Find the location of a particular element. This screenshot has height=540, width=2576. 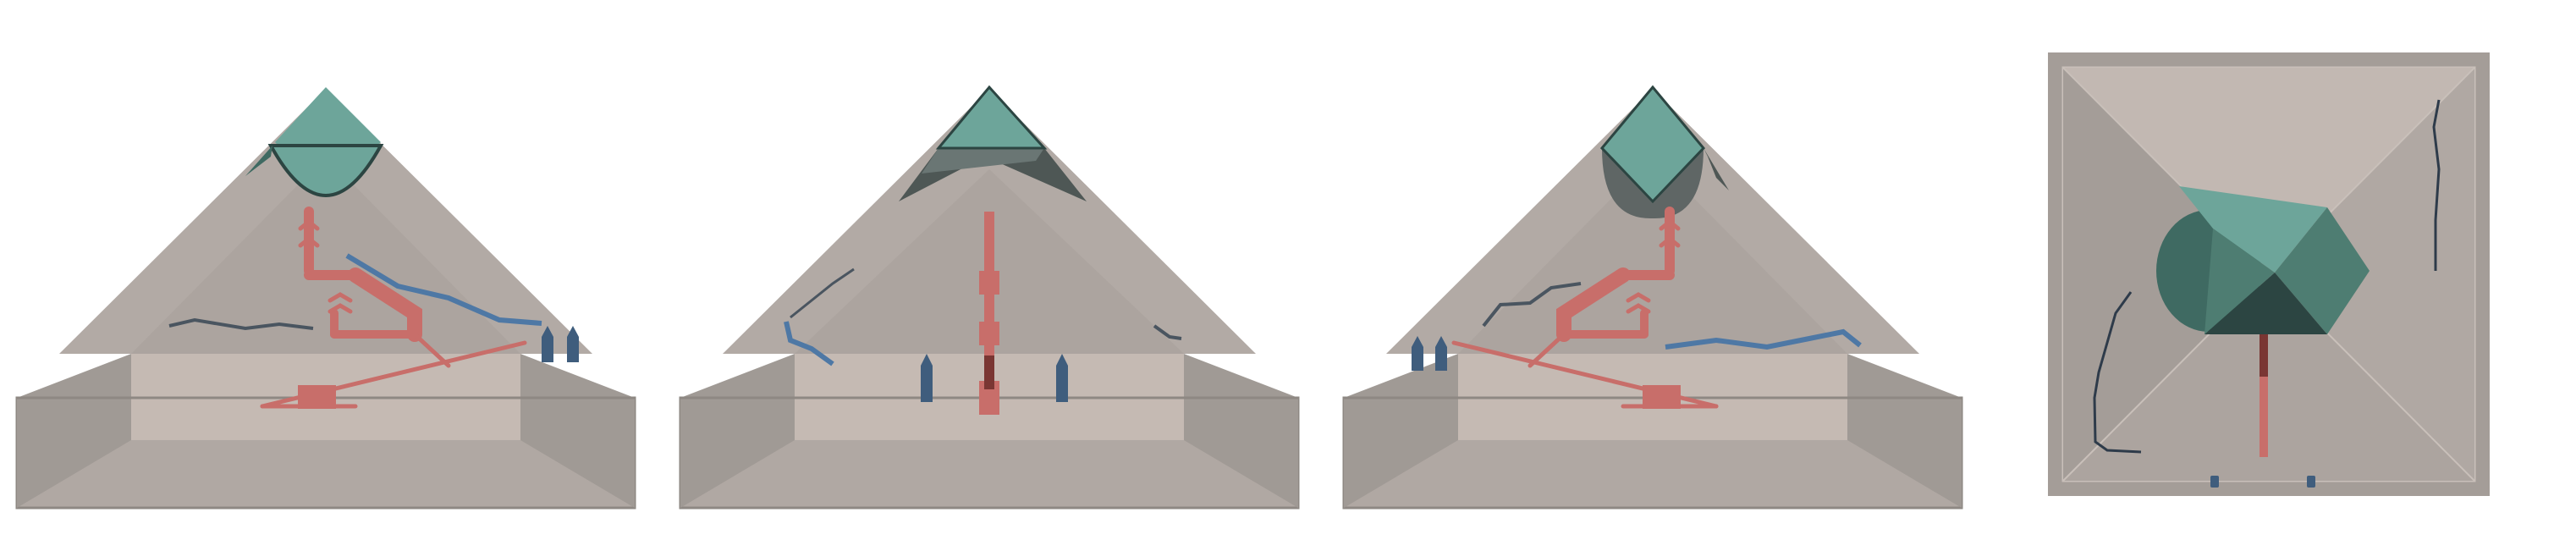

capstone-face-bottom is located at coordinates (2265, 303).